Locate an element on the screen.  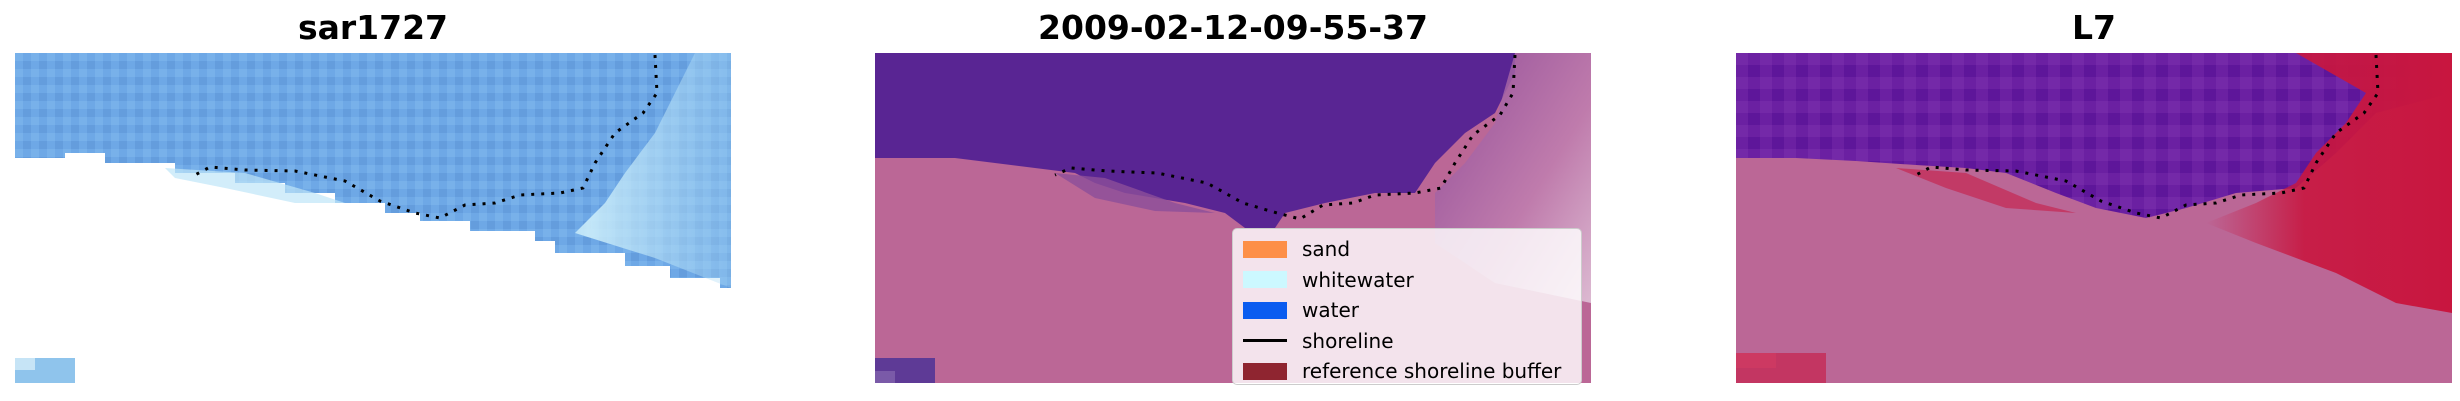
legend-label: shoreline is located at coordinates (1348, 340).